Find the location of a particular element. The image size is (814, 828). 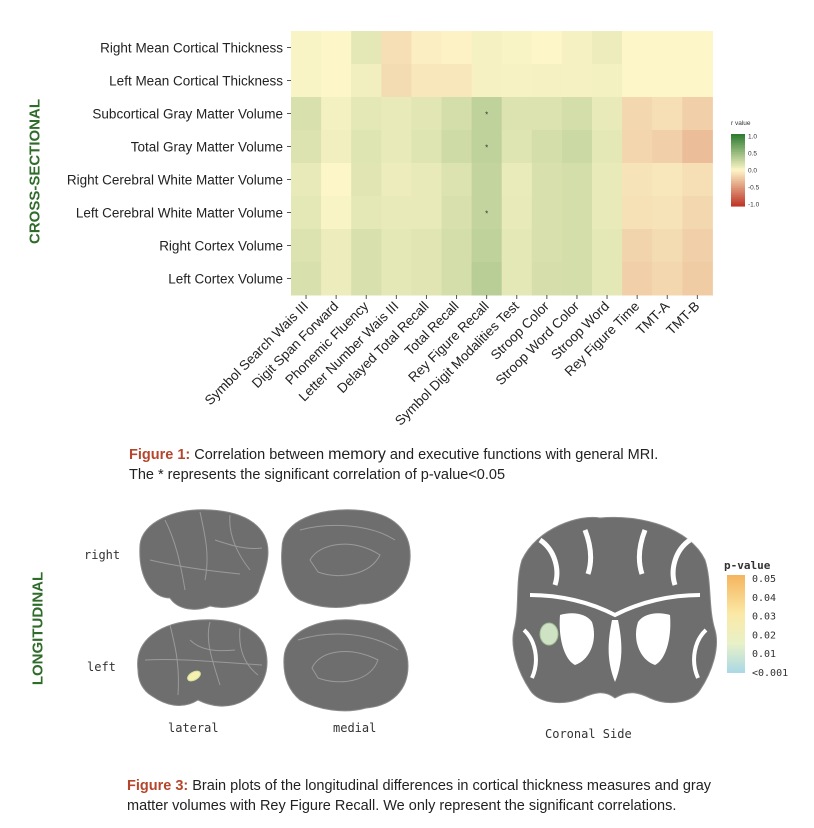

p-value-tick-label: 0.02 is located at coordinates (764, 635).